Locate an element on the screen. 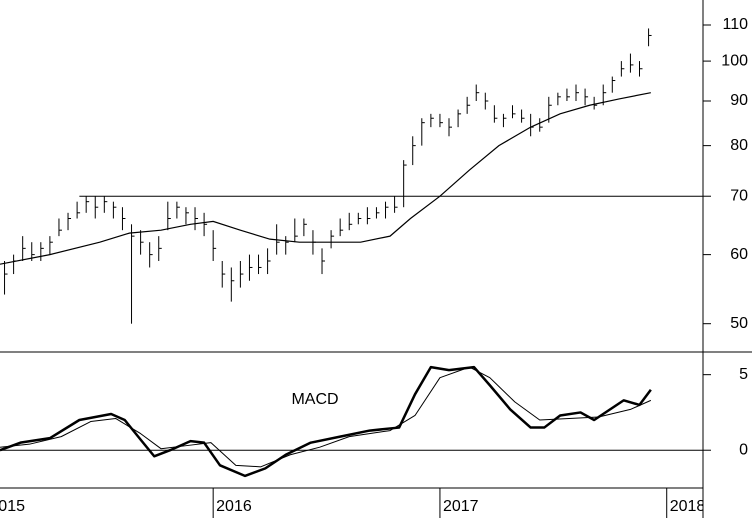  y-tick-label: 0 is located at coordinates (743, 449).